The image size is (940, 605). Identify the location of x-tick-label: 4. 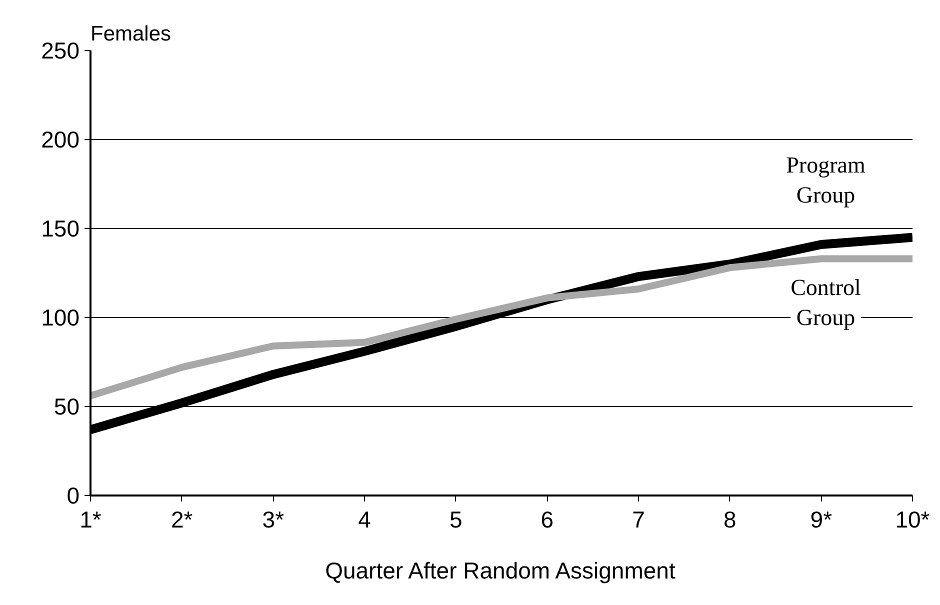
(365, 519).